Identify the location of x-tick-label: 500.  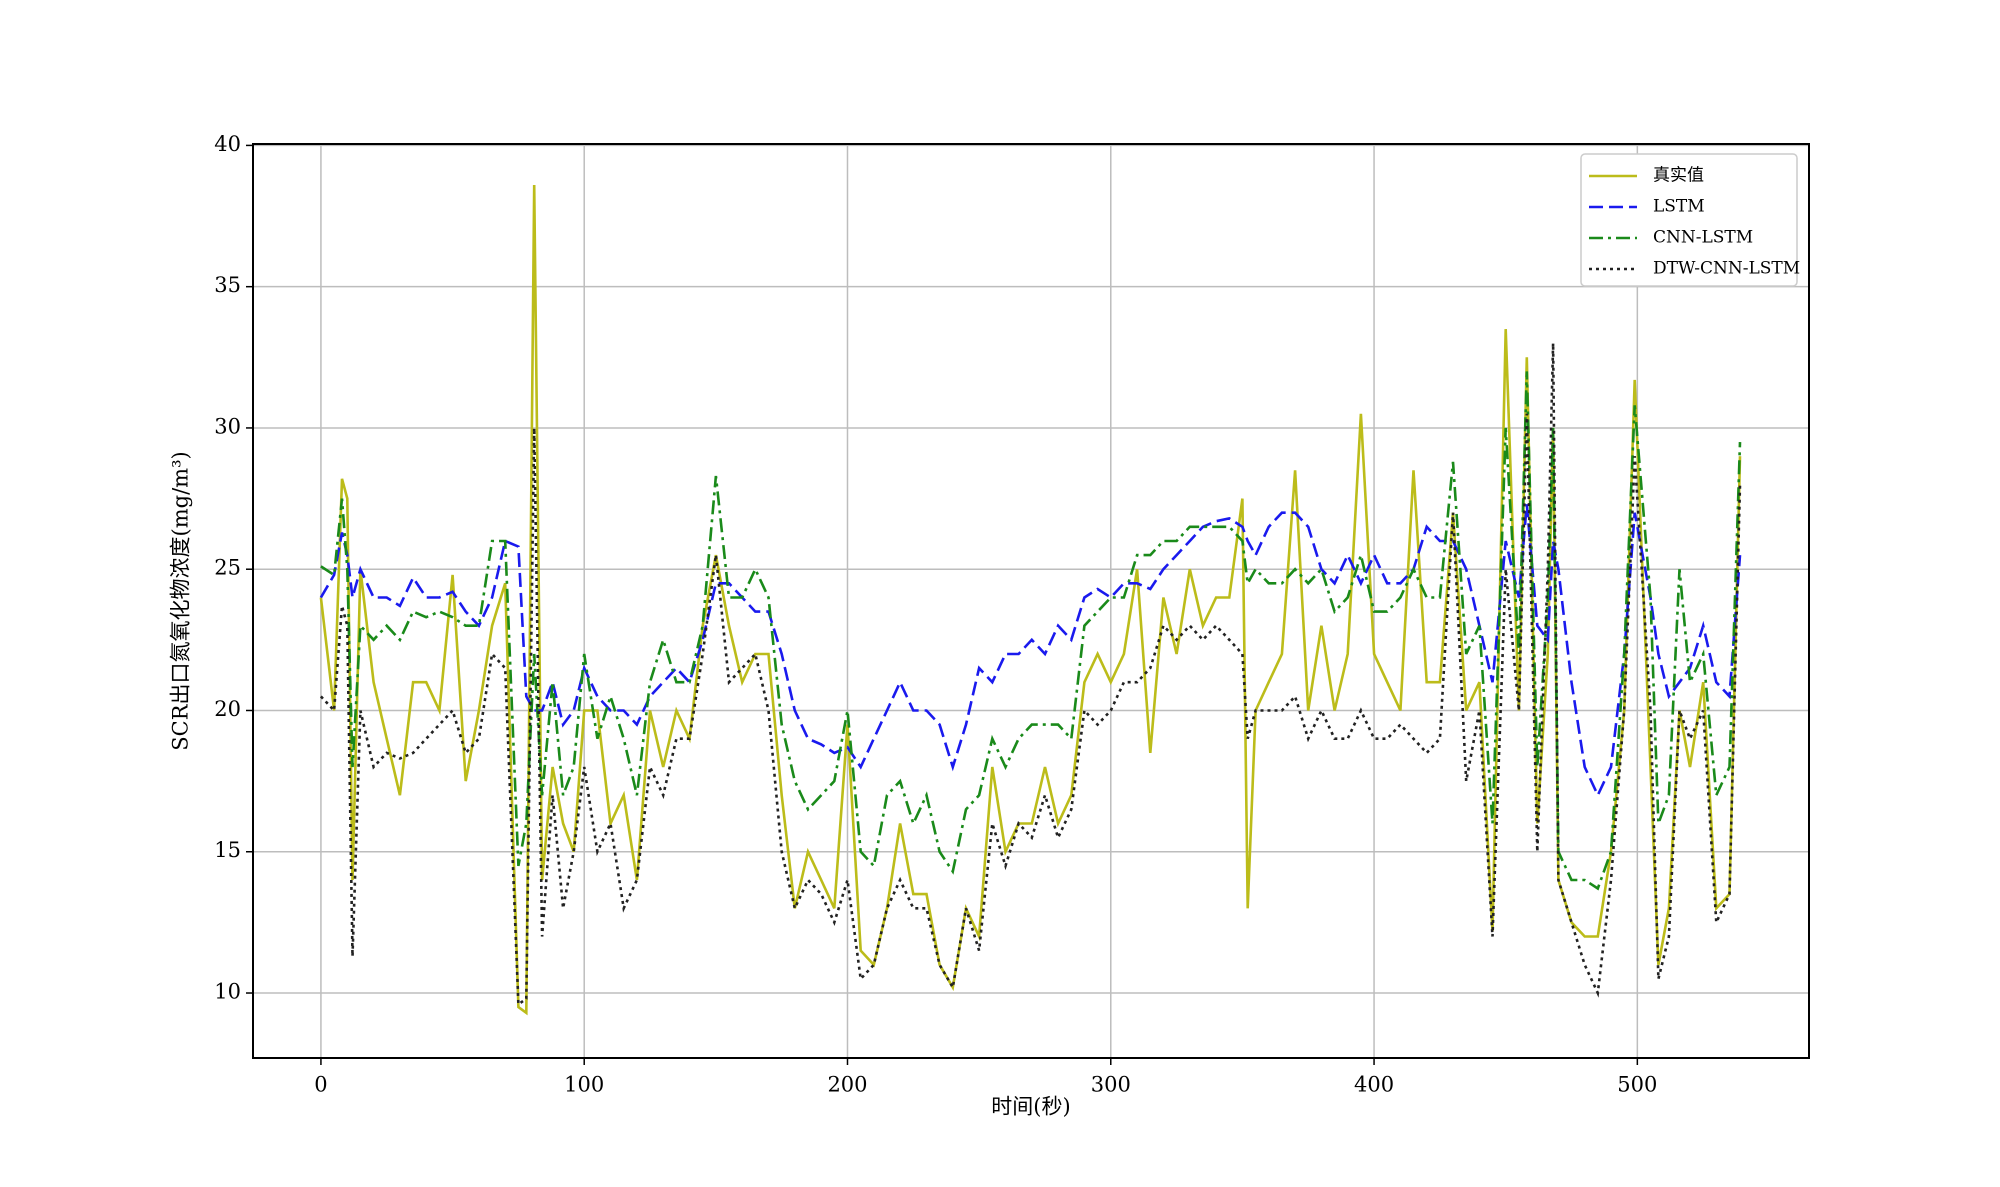
(1637, 1085).